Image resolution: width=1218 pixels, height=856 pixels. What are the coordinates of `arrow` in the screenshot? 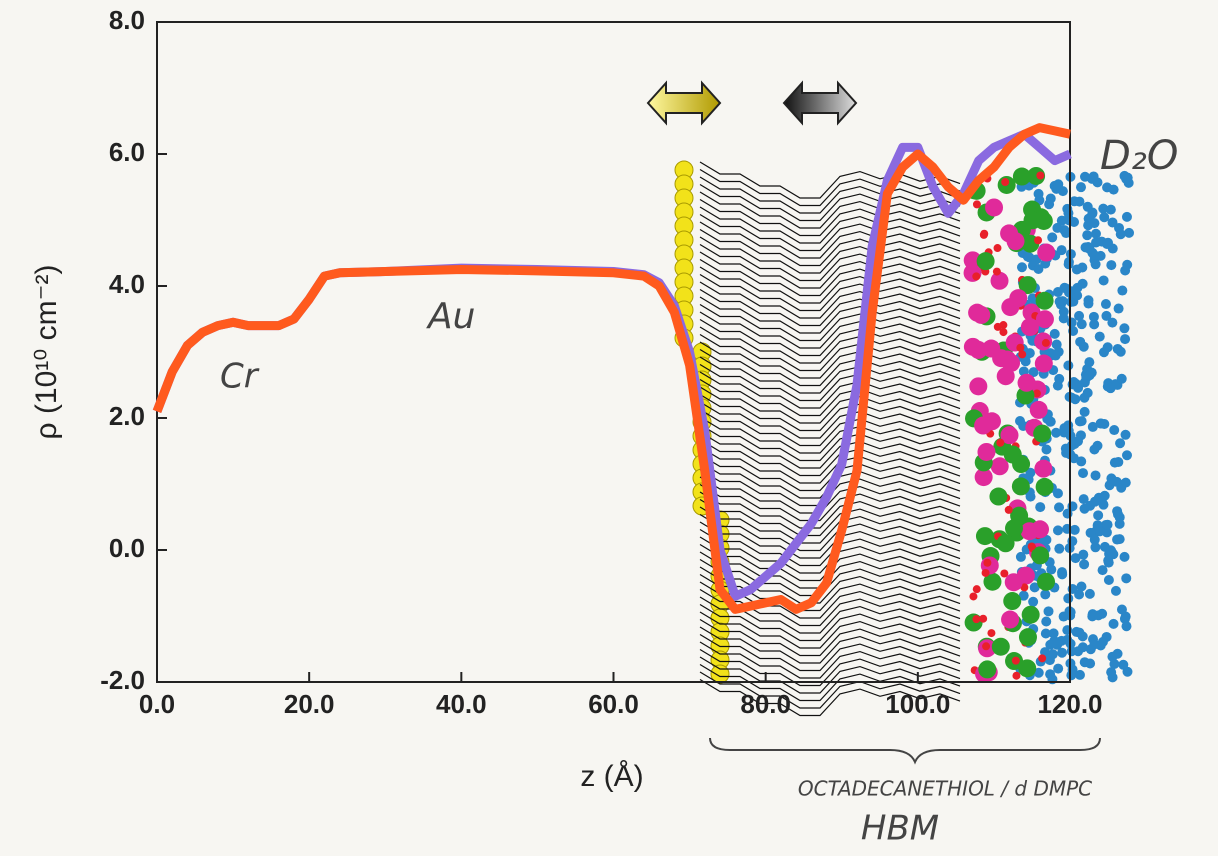 It's located at (820, 103).